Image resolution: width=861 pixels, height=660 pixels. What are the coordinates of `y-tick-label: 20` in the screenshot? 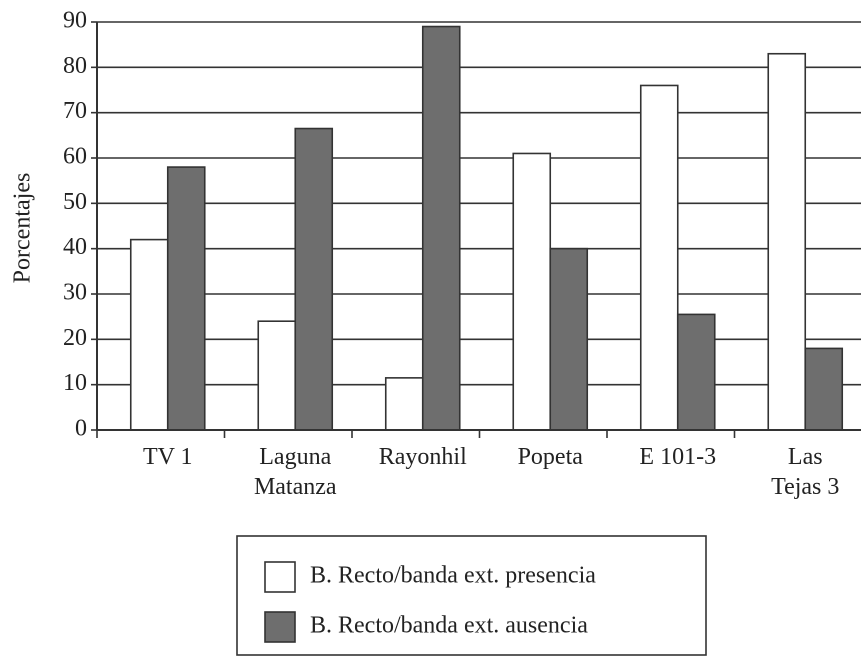 It's located at (75, 338).